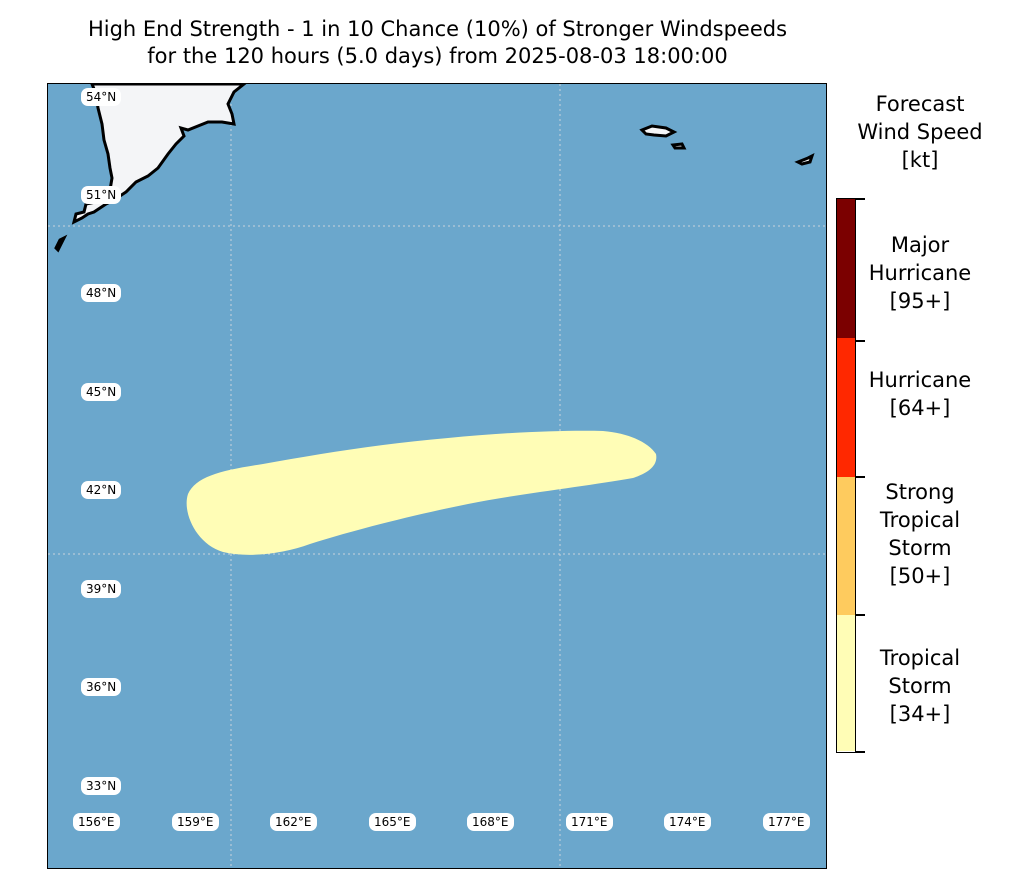  Describe the element at coordinates (920, 301) in the screenshot. I see `legend-category-line: [95+]` at that location.